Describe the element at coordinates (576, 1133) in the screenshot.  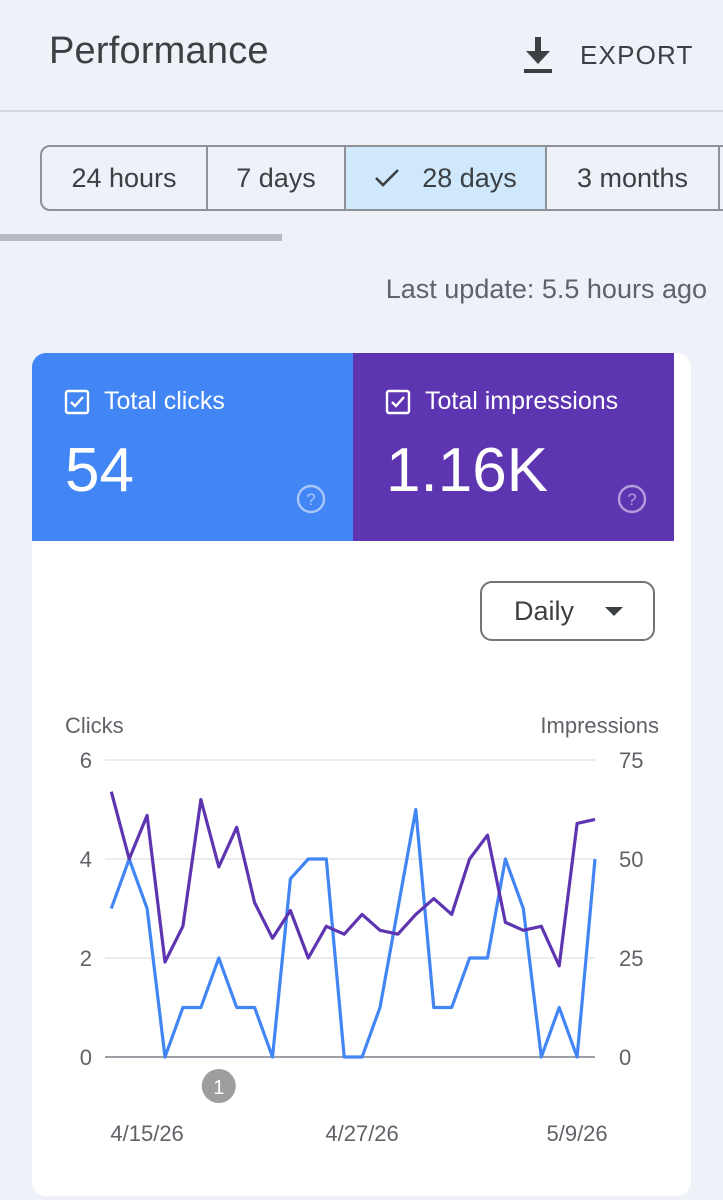
I see `x-tick-label: 5/9/26` at that location.